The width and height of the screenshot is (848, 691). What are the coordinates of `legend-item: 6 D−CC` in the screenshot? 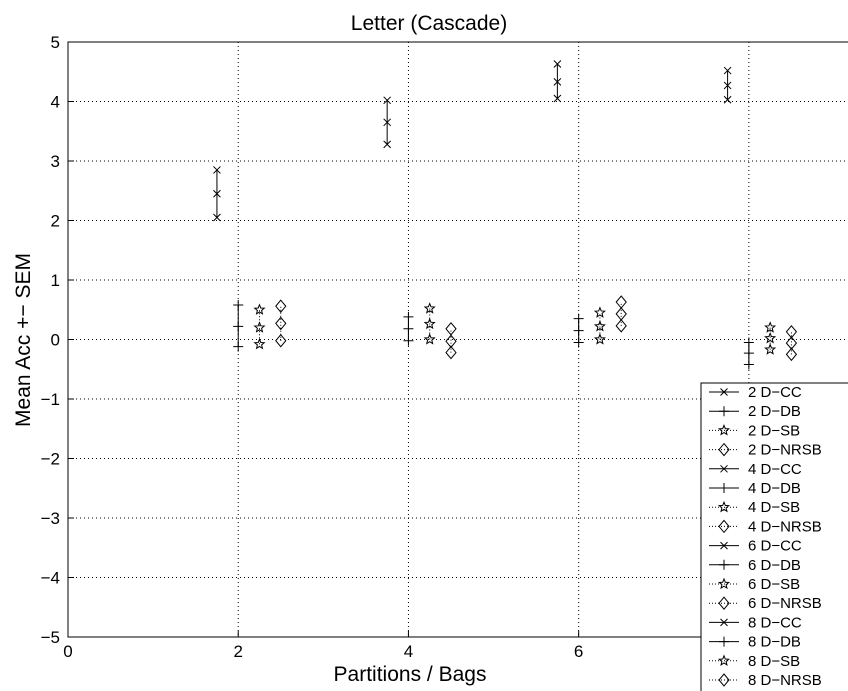 It's located at (755, 546).